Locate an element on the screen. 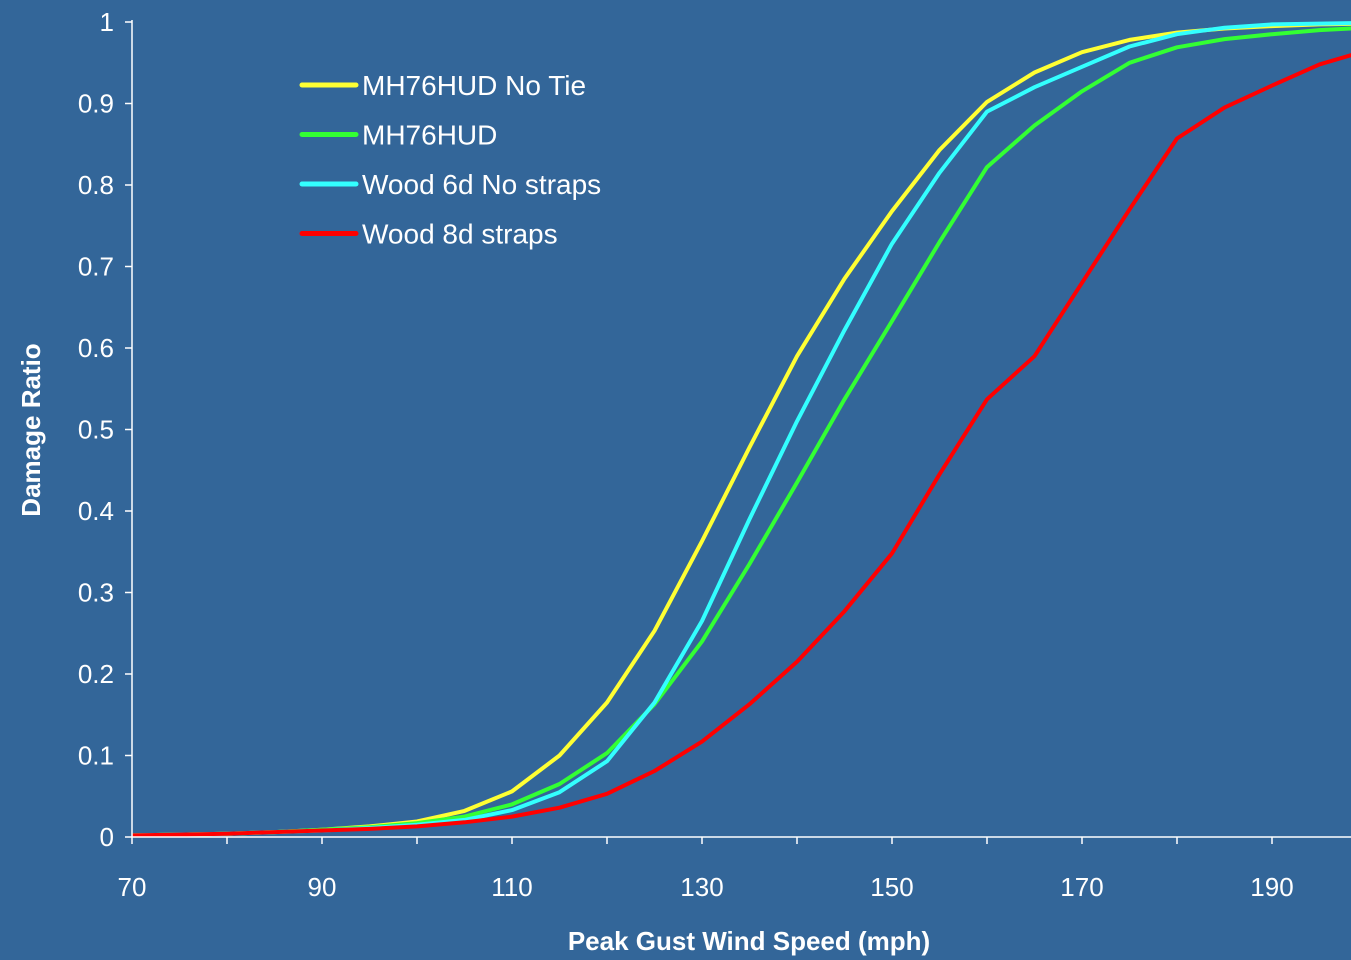 This screenshot has width=1351, height=960. y-tick-label: 0.2 is located at coordinates (96, 674).